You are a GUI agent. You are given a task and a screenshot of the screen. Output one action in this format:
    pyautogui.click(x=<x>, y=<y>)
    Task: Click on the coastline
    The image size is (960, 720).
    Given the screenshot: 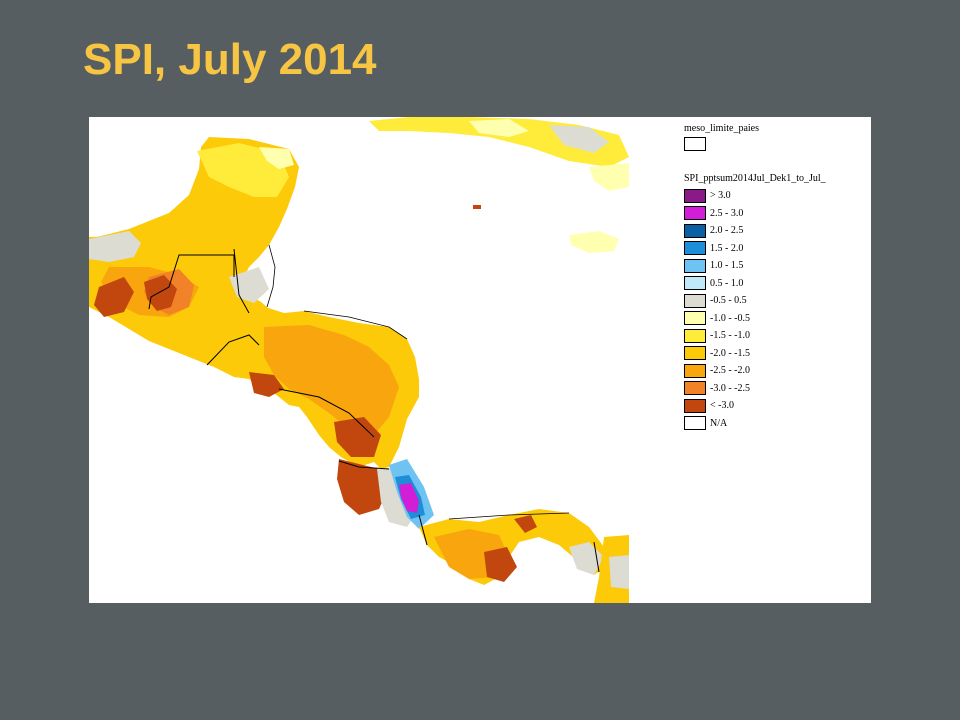 What is the action you would take?
    pyautogui.click(x=418, y=382)
    